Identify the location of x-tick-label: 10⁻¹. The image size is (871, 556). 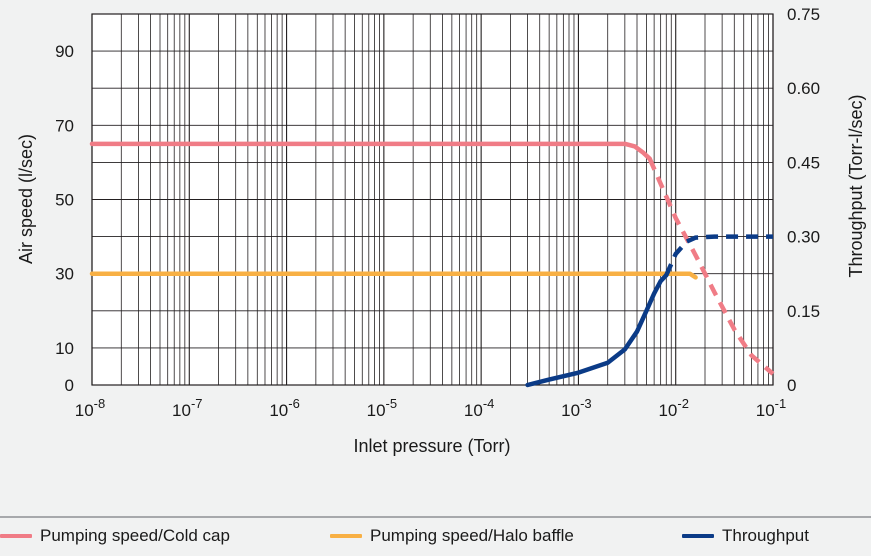
(771, 408).